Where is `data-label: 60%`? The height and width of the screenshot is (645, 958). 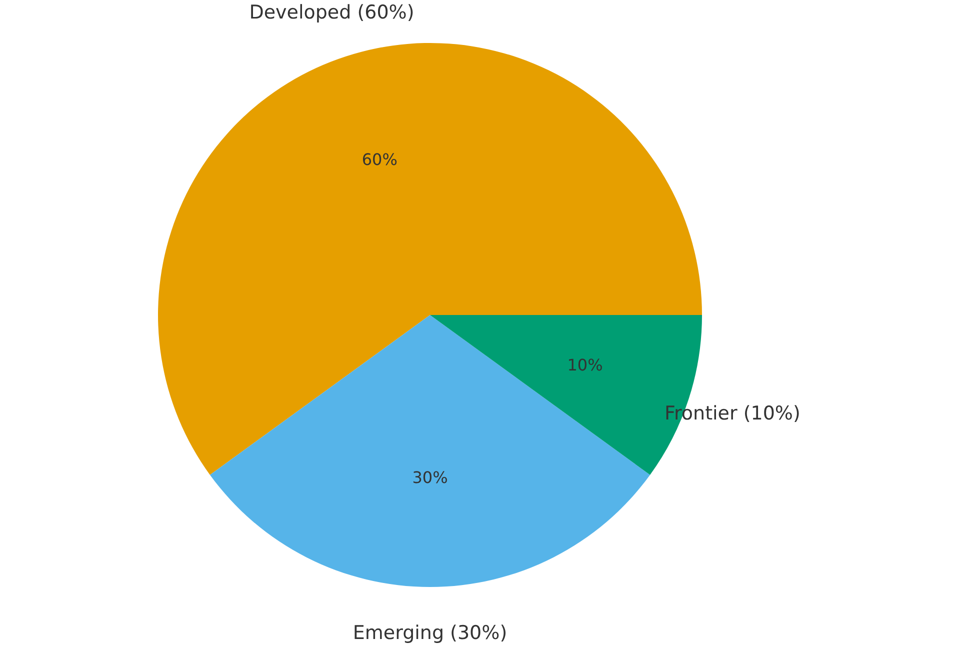
data-label: 60% is located at coordinates (380, 159).